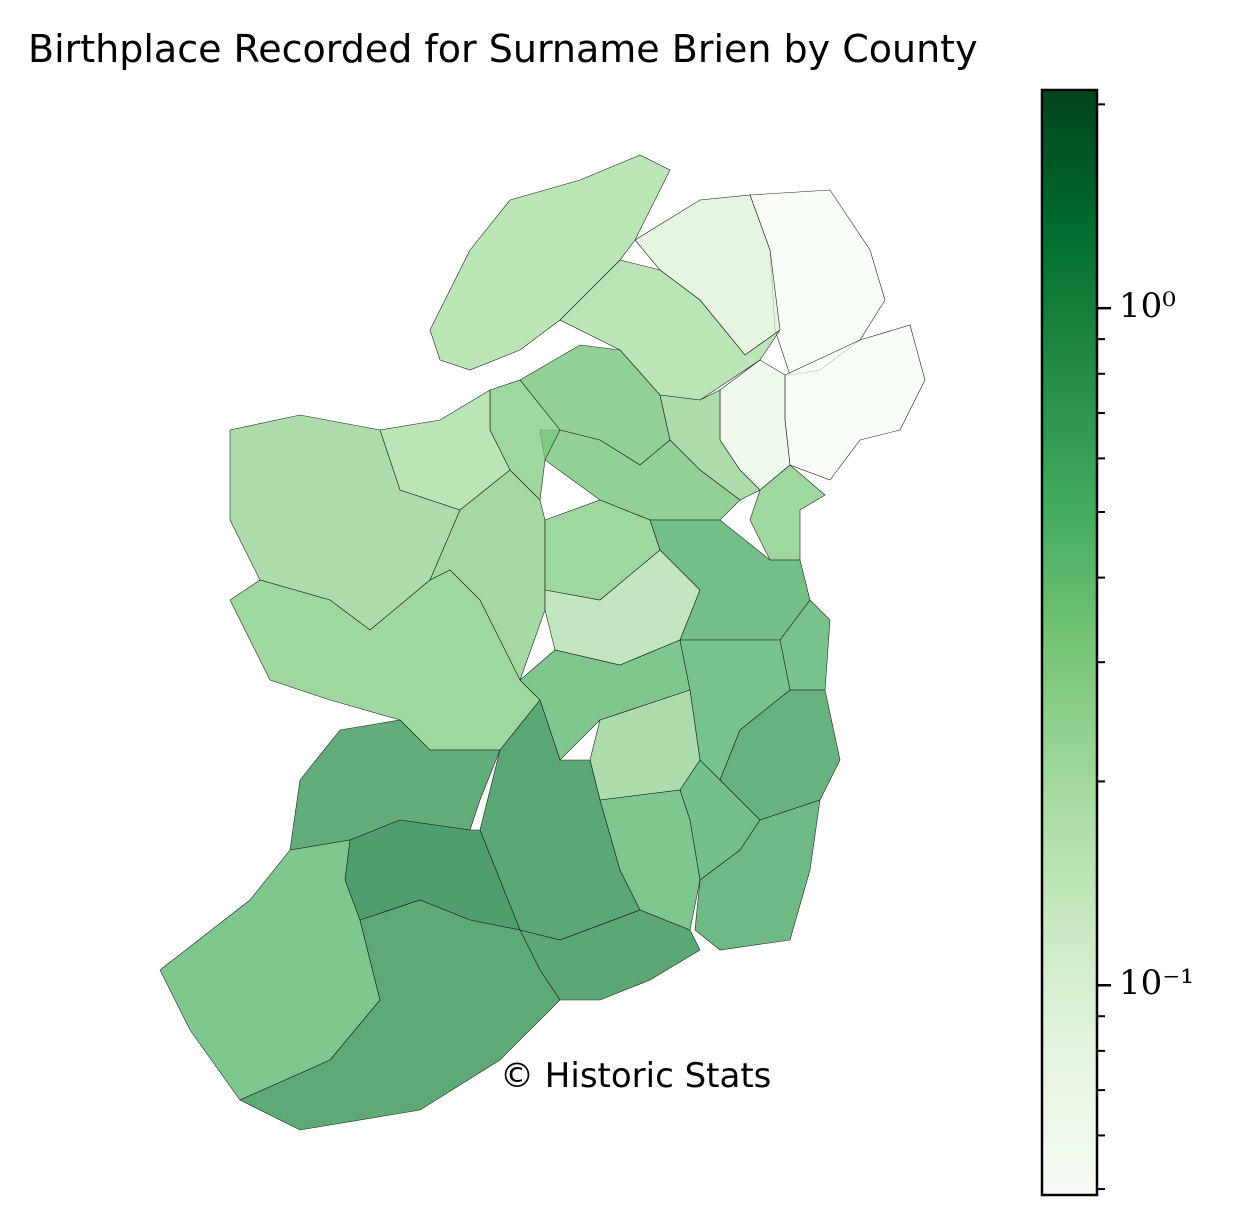 The image size is (1240, 1228). Describe the element at coordinates (1147, 306) in the screenshot. I see `colorbar-tick-label: 10⁰` at that location.